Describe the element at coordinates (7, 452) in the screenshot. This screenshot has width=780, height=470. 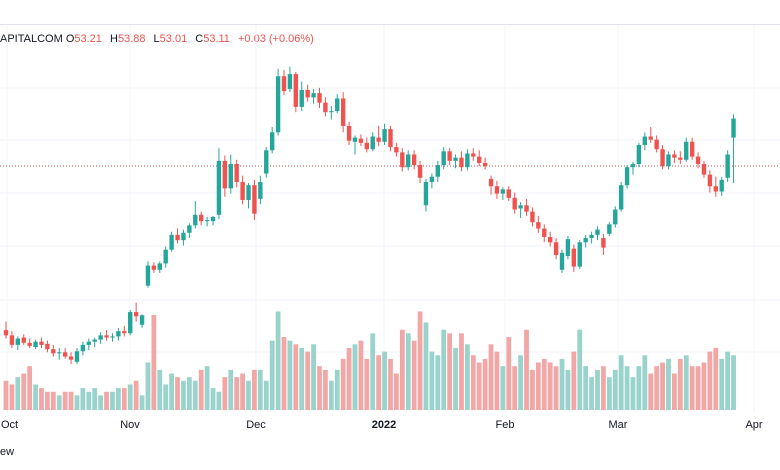
I see `footer-text: ew` at that location.